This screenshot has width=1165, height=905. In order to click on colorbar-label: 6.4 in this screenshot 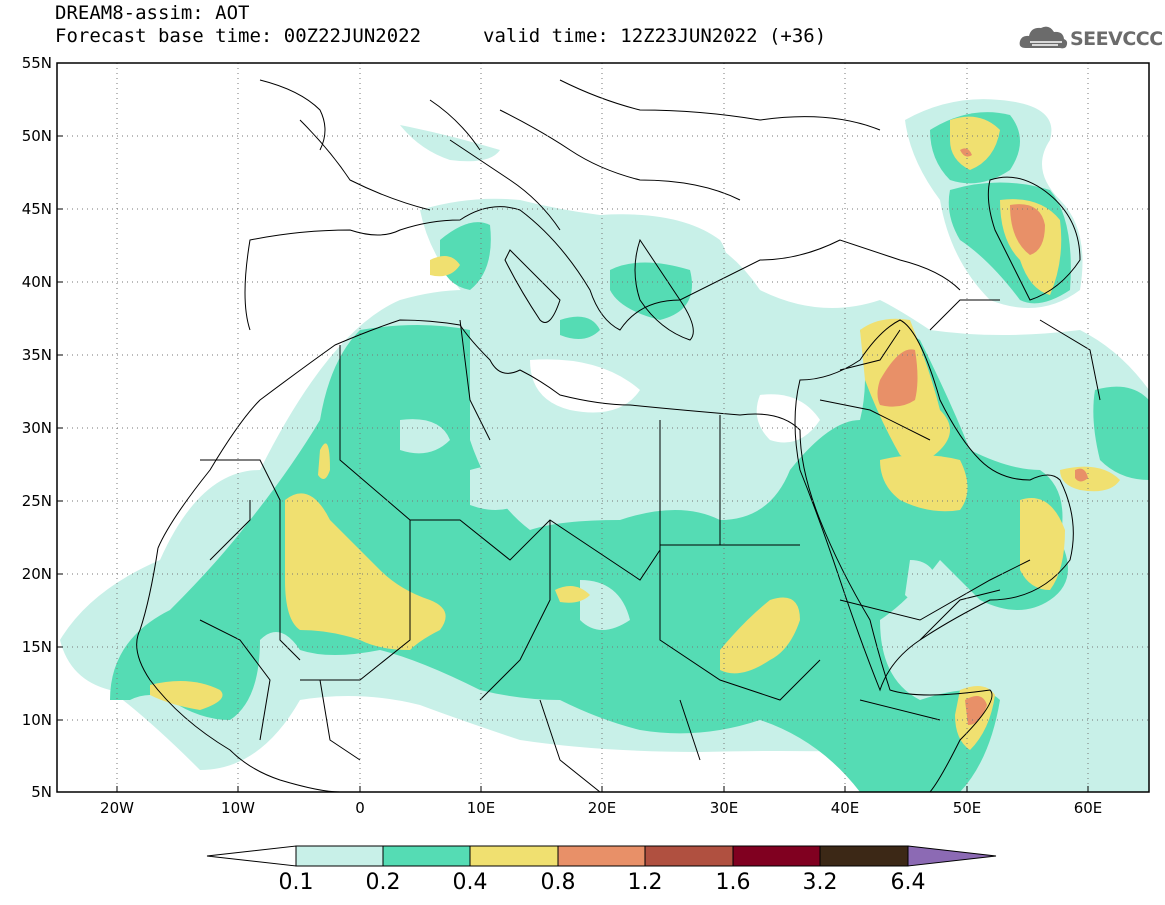, I will do `click(908, 882)`.